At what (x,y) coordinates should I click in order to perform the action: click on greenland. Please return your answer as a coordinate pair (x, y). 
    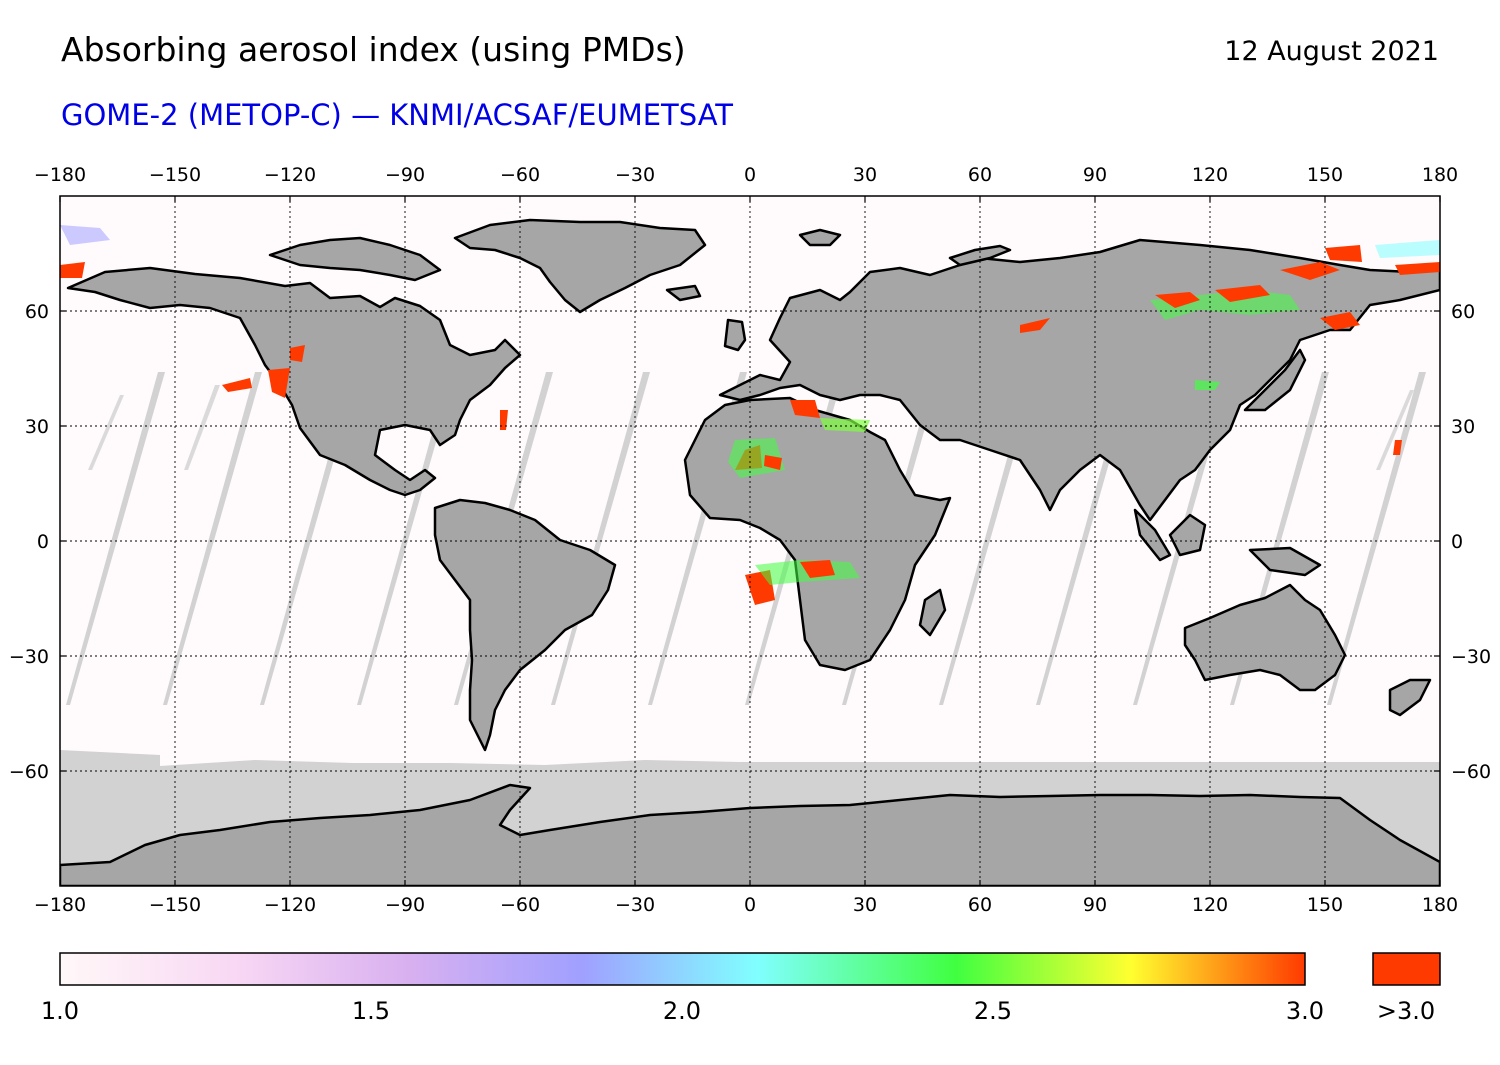
    Looking at the image, I should click on (580, 266).